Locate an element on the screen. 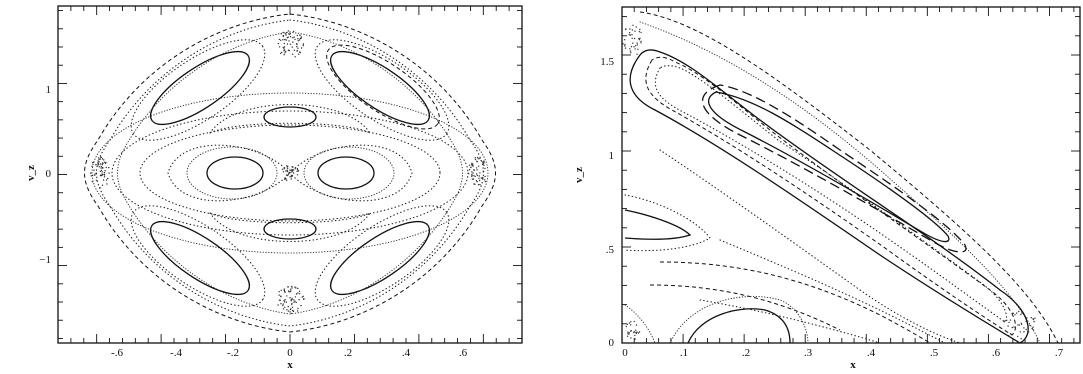 This screenshot has height=374, width=1083. right-y-axis-label: v_z is located at coordinates (579, 175).